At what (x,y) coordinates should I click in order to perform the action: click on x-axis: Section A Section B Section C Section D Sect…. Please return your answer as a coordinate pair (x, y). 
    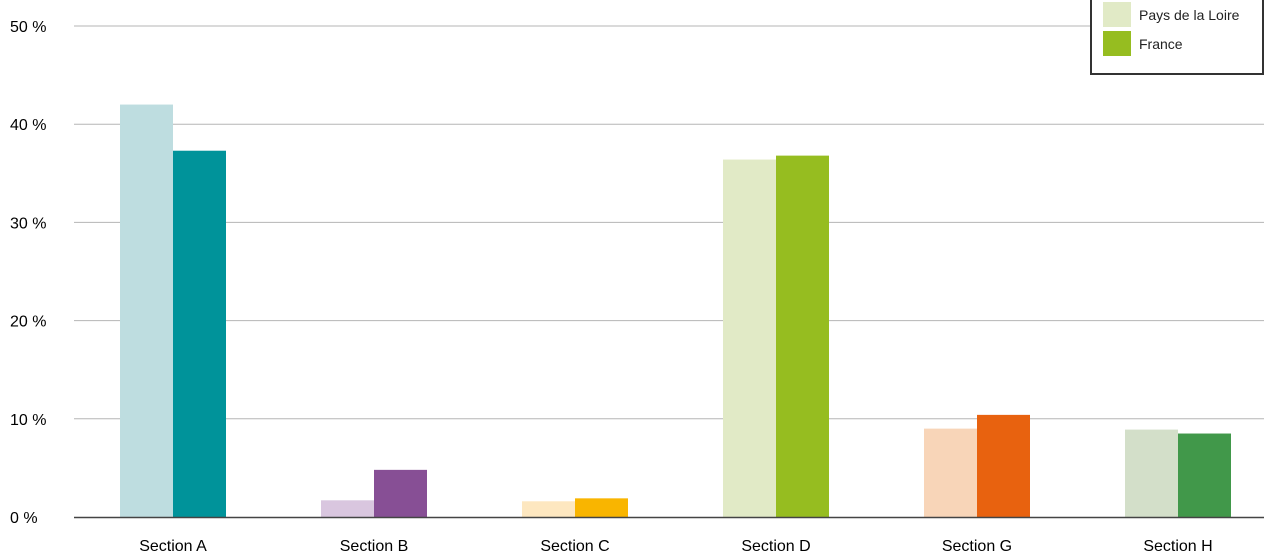
    Looking at the image, I should click on (669, 535).